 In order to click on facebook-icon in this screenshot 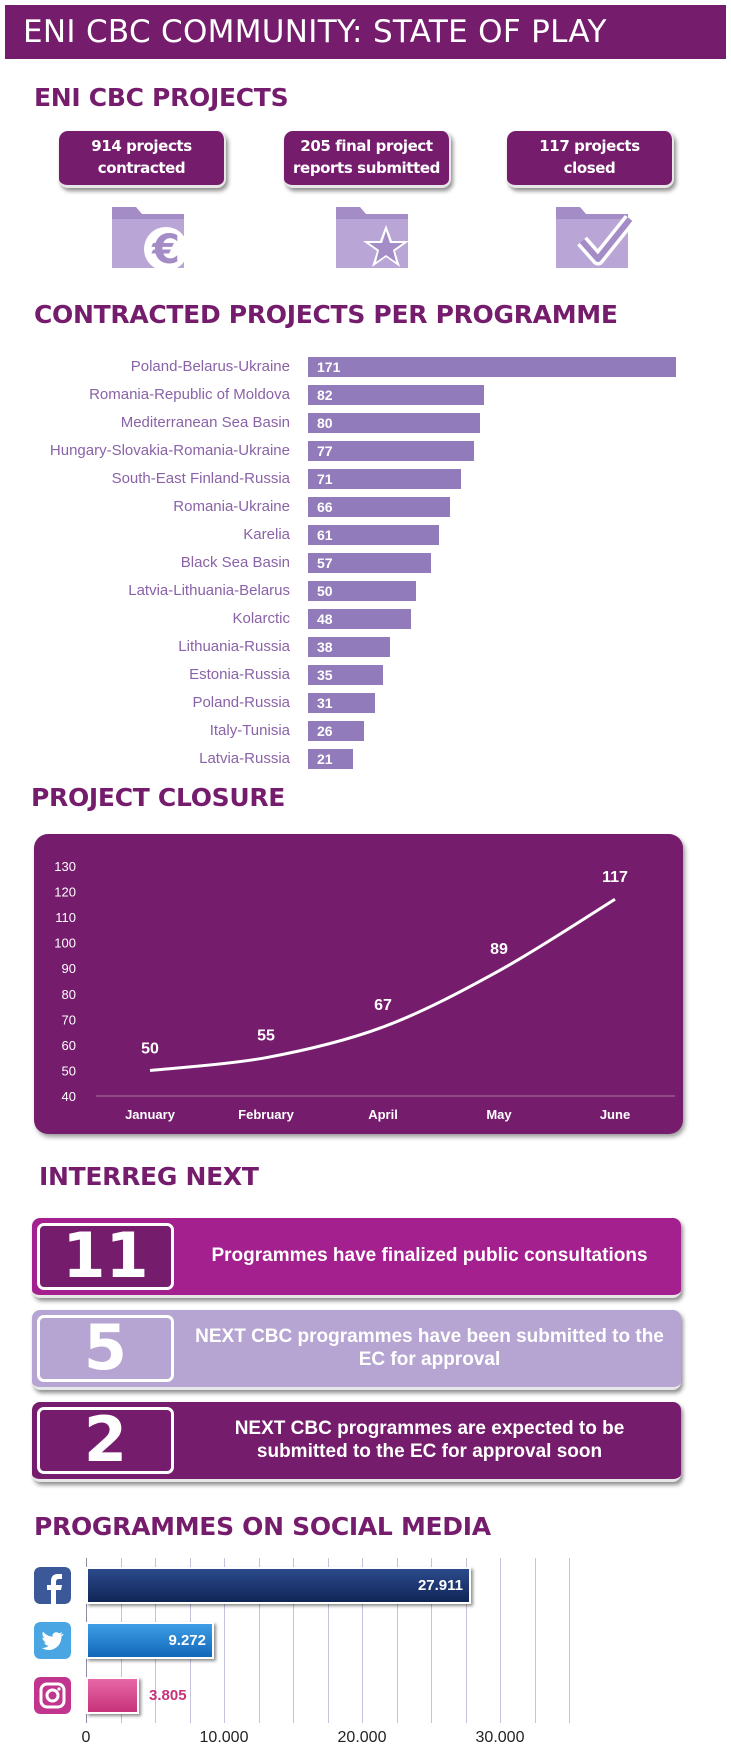, I will do `click(52, 1585)`.